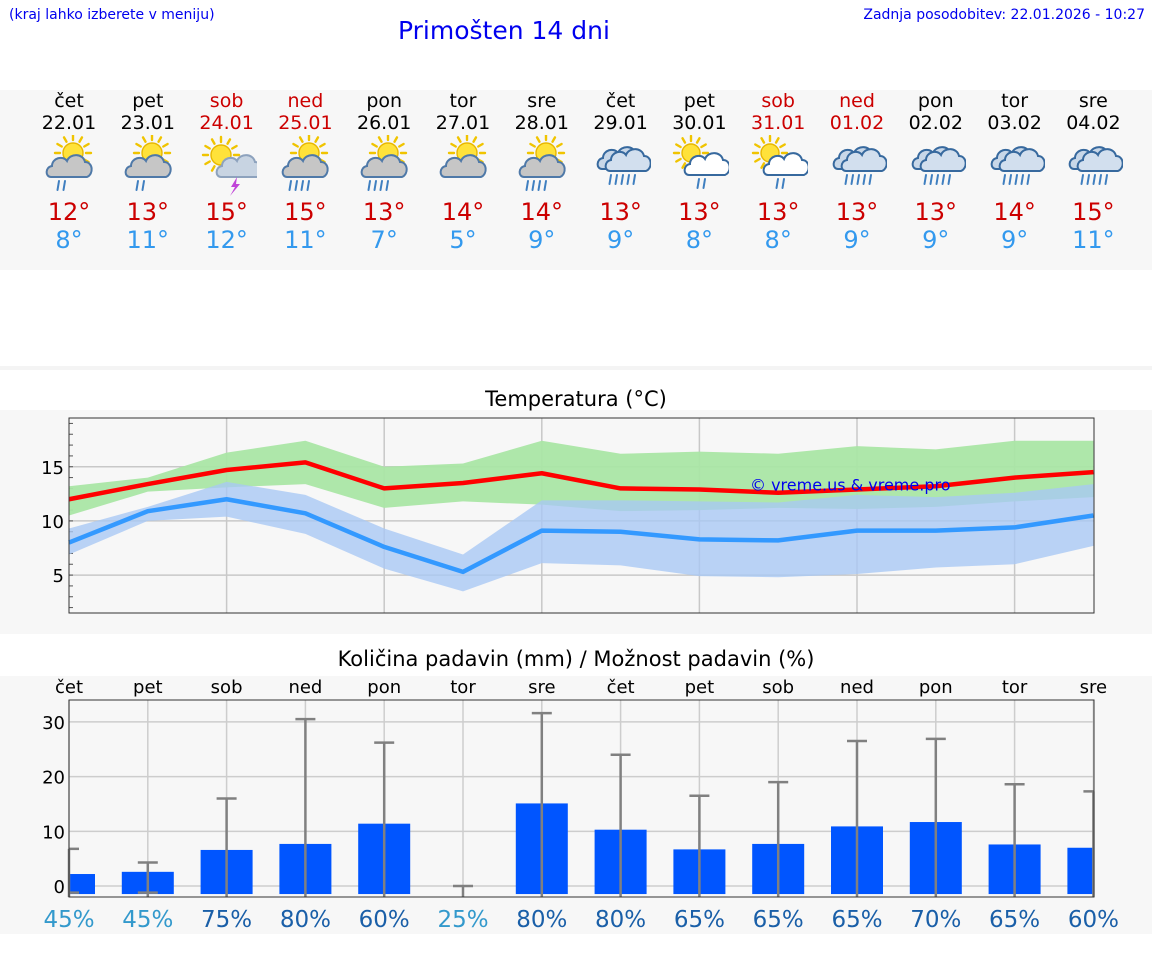  What do you see at coordinates (227, 166) in the screenshot?
I see `sun-thunder-icon` at bounding box center [227, 166].